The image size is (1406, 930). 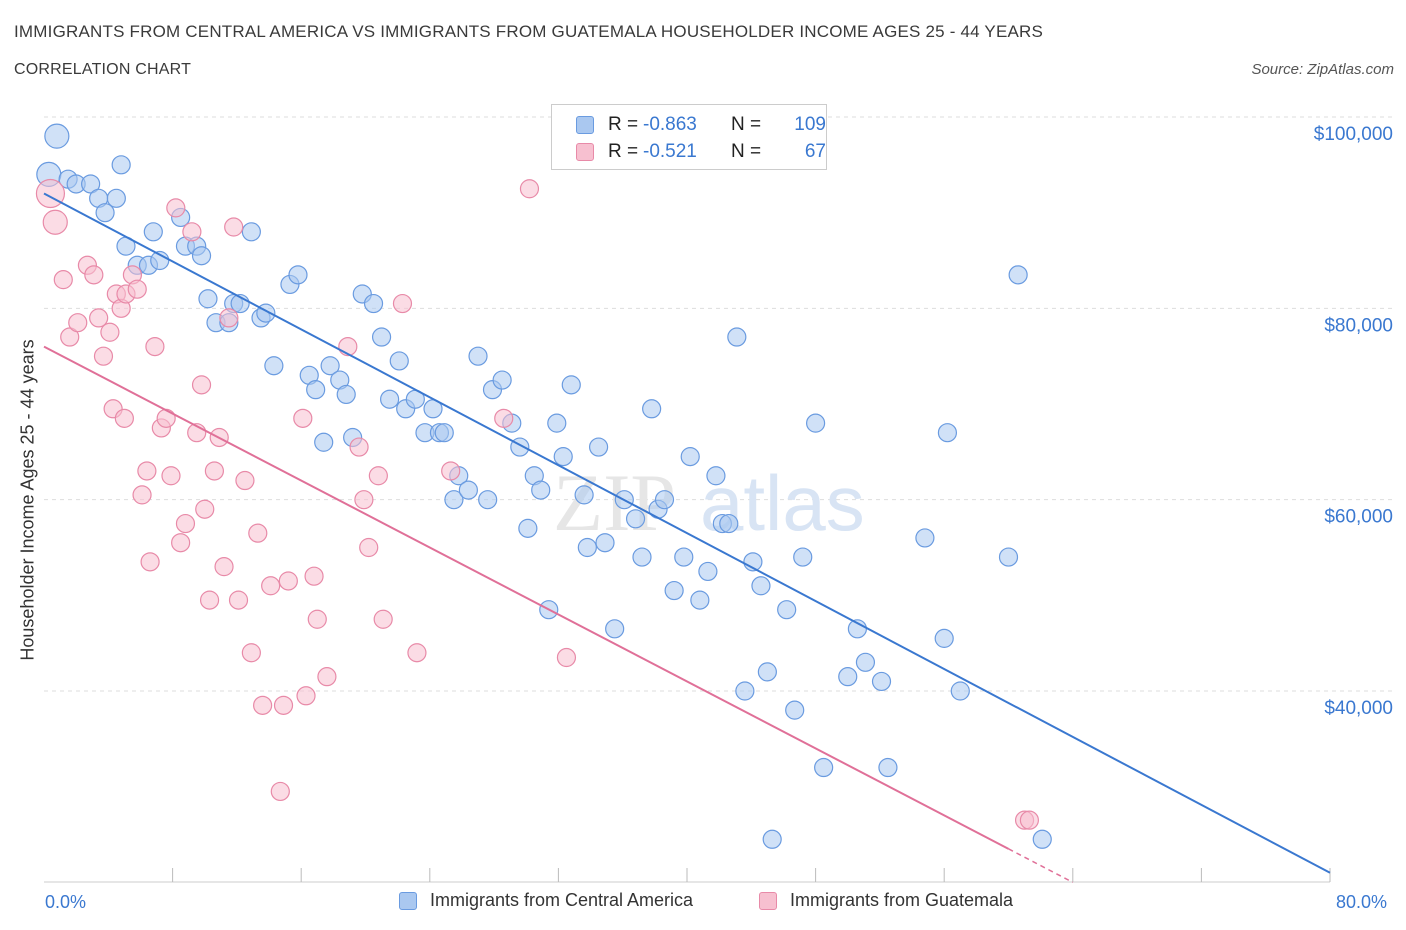 What do you see at coordinates (689, 137) in the screenshot?
I see `stats-legend: R = -0.863 N = 109 R = -0.521 N = 67` at bounding box center [689, 137].